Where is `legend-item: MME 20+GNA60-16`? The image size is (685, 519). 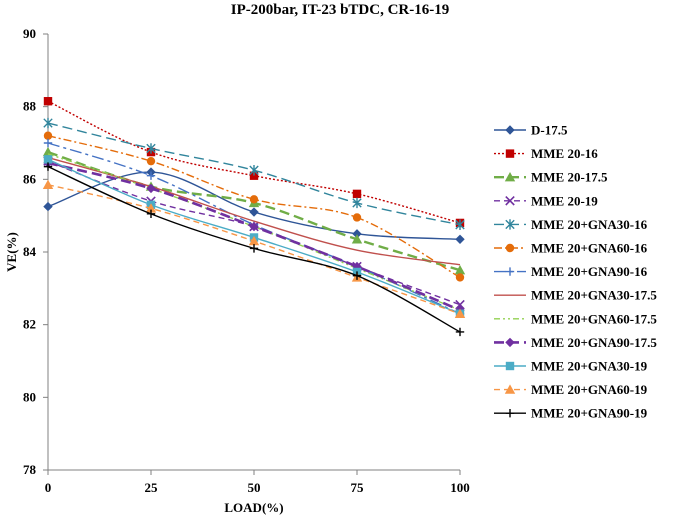 legend-item: MME 20+GNA60-16 is located at coordinates (571, 248).